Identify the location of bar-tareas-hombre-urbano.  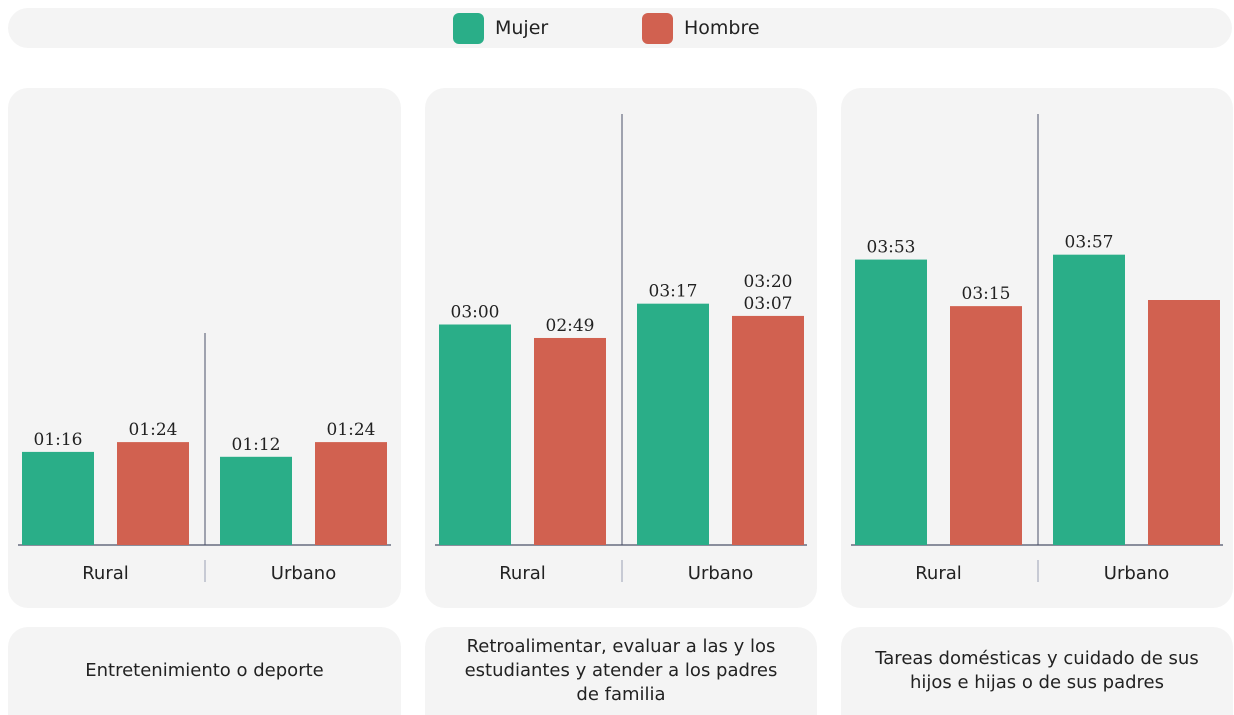
(1184, 422).